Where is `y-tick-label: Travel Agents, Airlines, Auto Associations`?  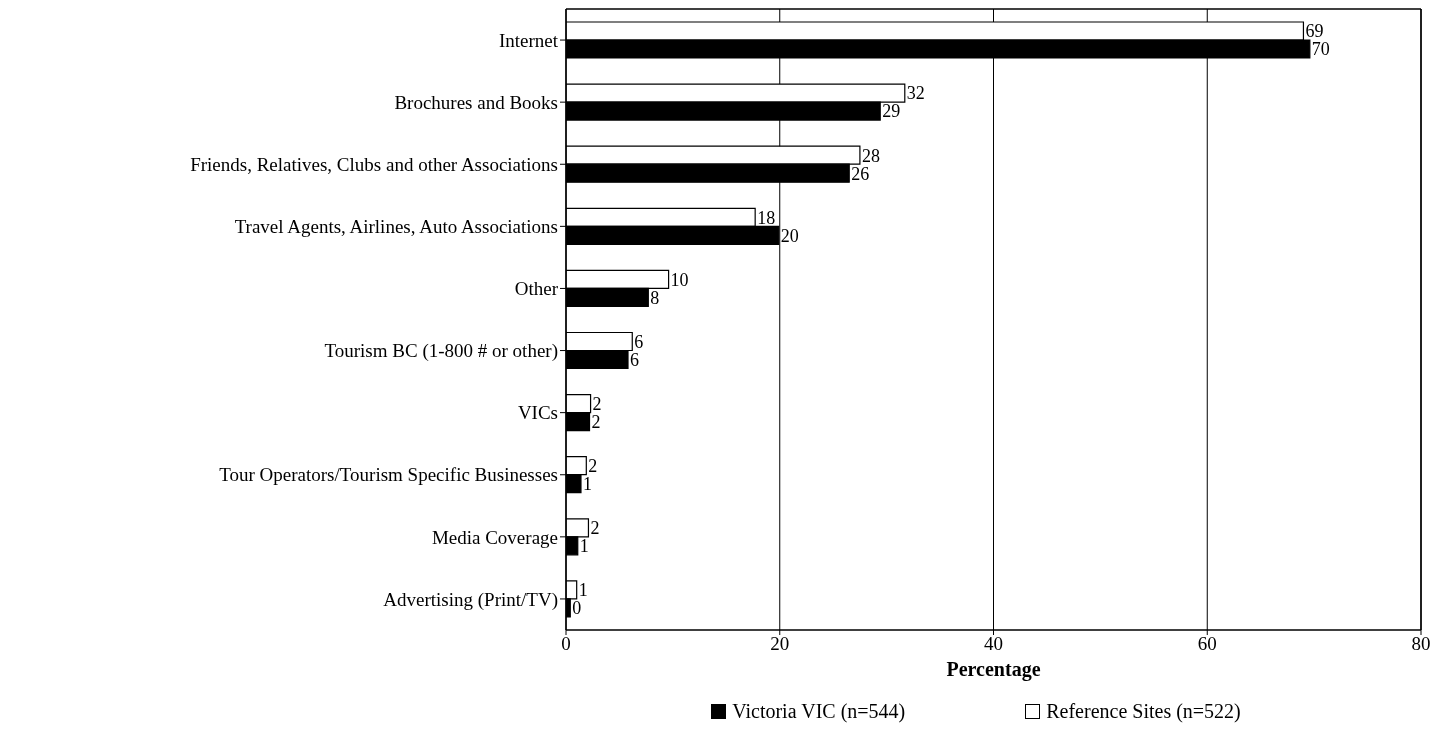 y-tick-label: Travel Agents, Airlines, Auto Associations is located at coordinates (396, 227).